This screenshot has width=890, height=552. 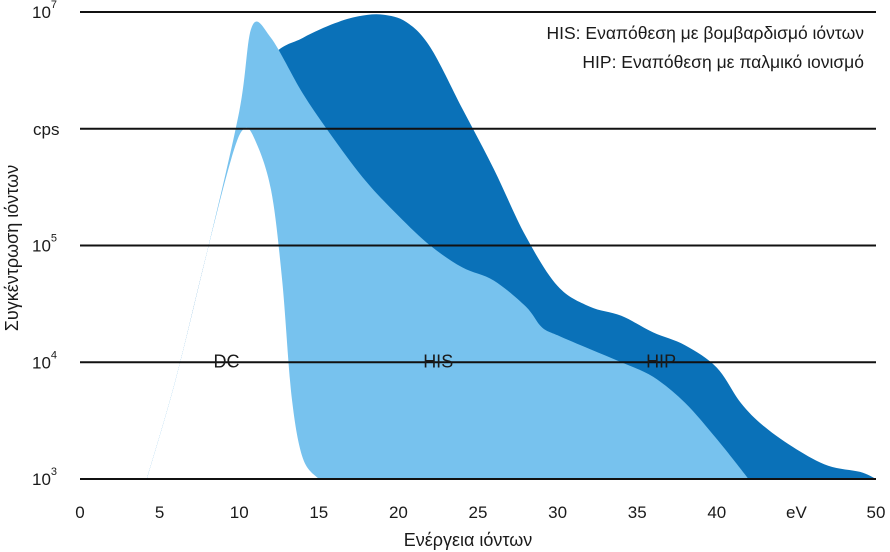 What do you see at coordinates (318, 512) in the screenshot?
I see `x-tick-label-3: 15` at bounding box center [318, 512].